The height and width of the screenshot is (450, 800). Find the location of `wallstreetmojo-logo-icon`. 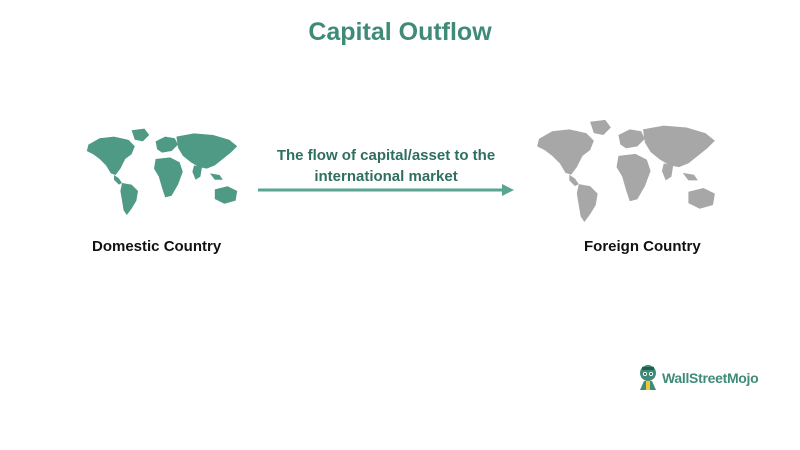

wallstreetmojo-logo-icon is located at coordinates (648, 377).